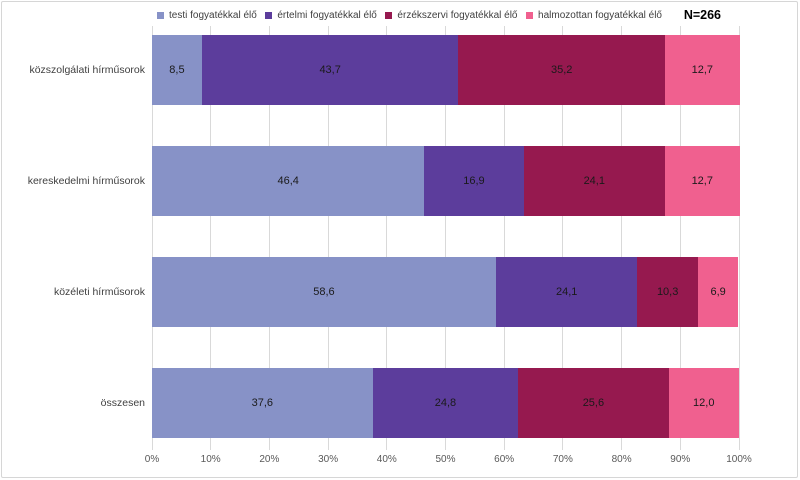  I want to click on bar-segment: 16,9, so click(474, 181).